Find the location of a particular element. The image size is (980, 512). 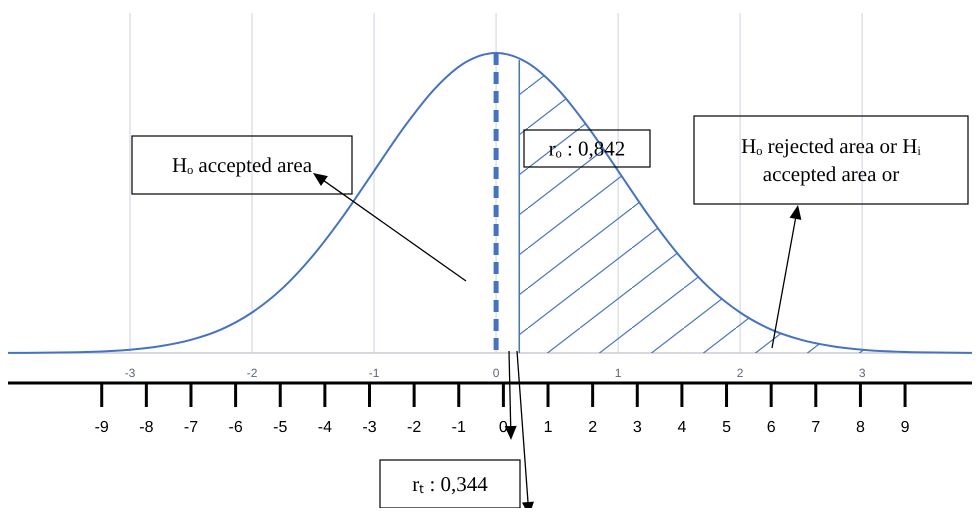

x-tick-label: 3 is located at coordinates (862, 373).